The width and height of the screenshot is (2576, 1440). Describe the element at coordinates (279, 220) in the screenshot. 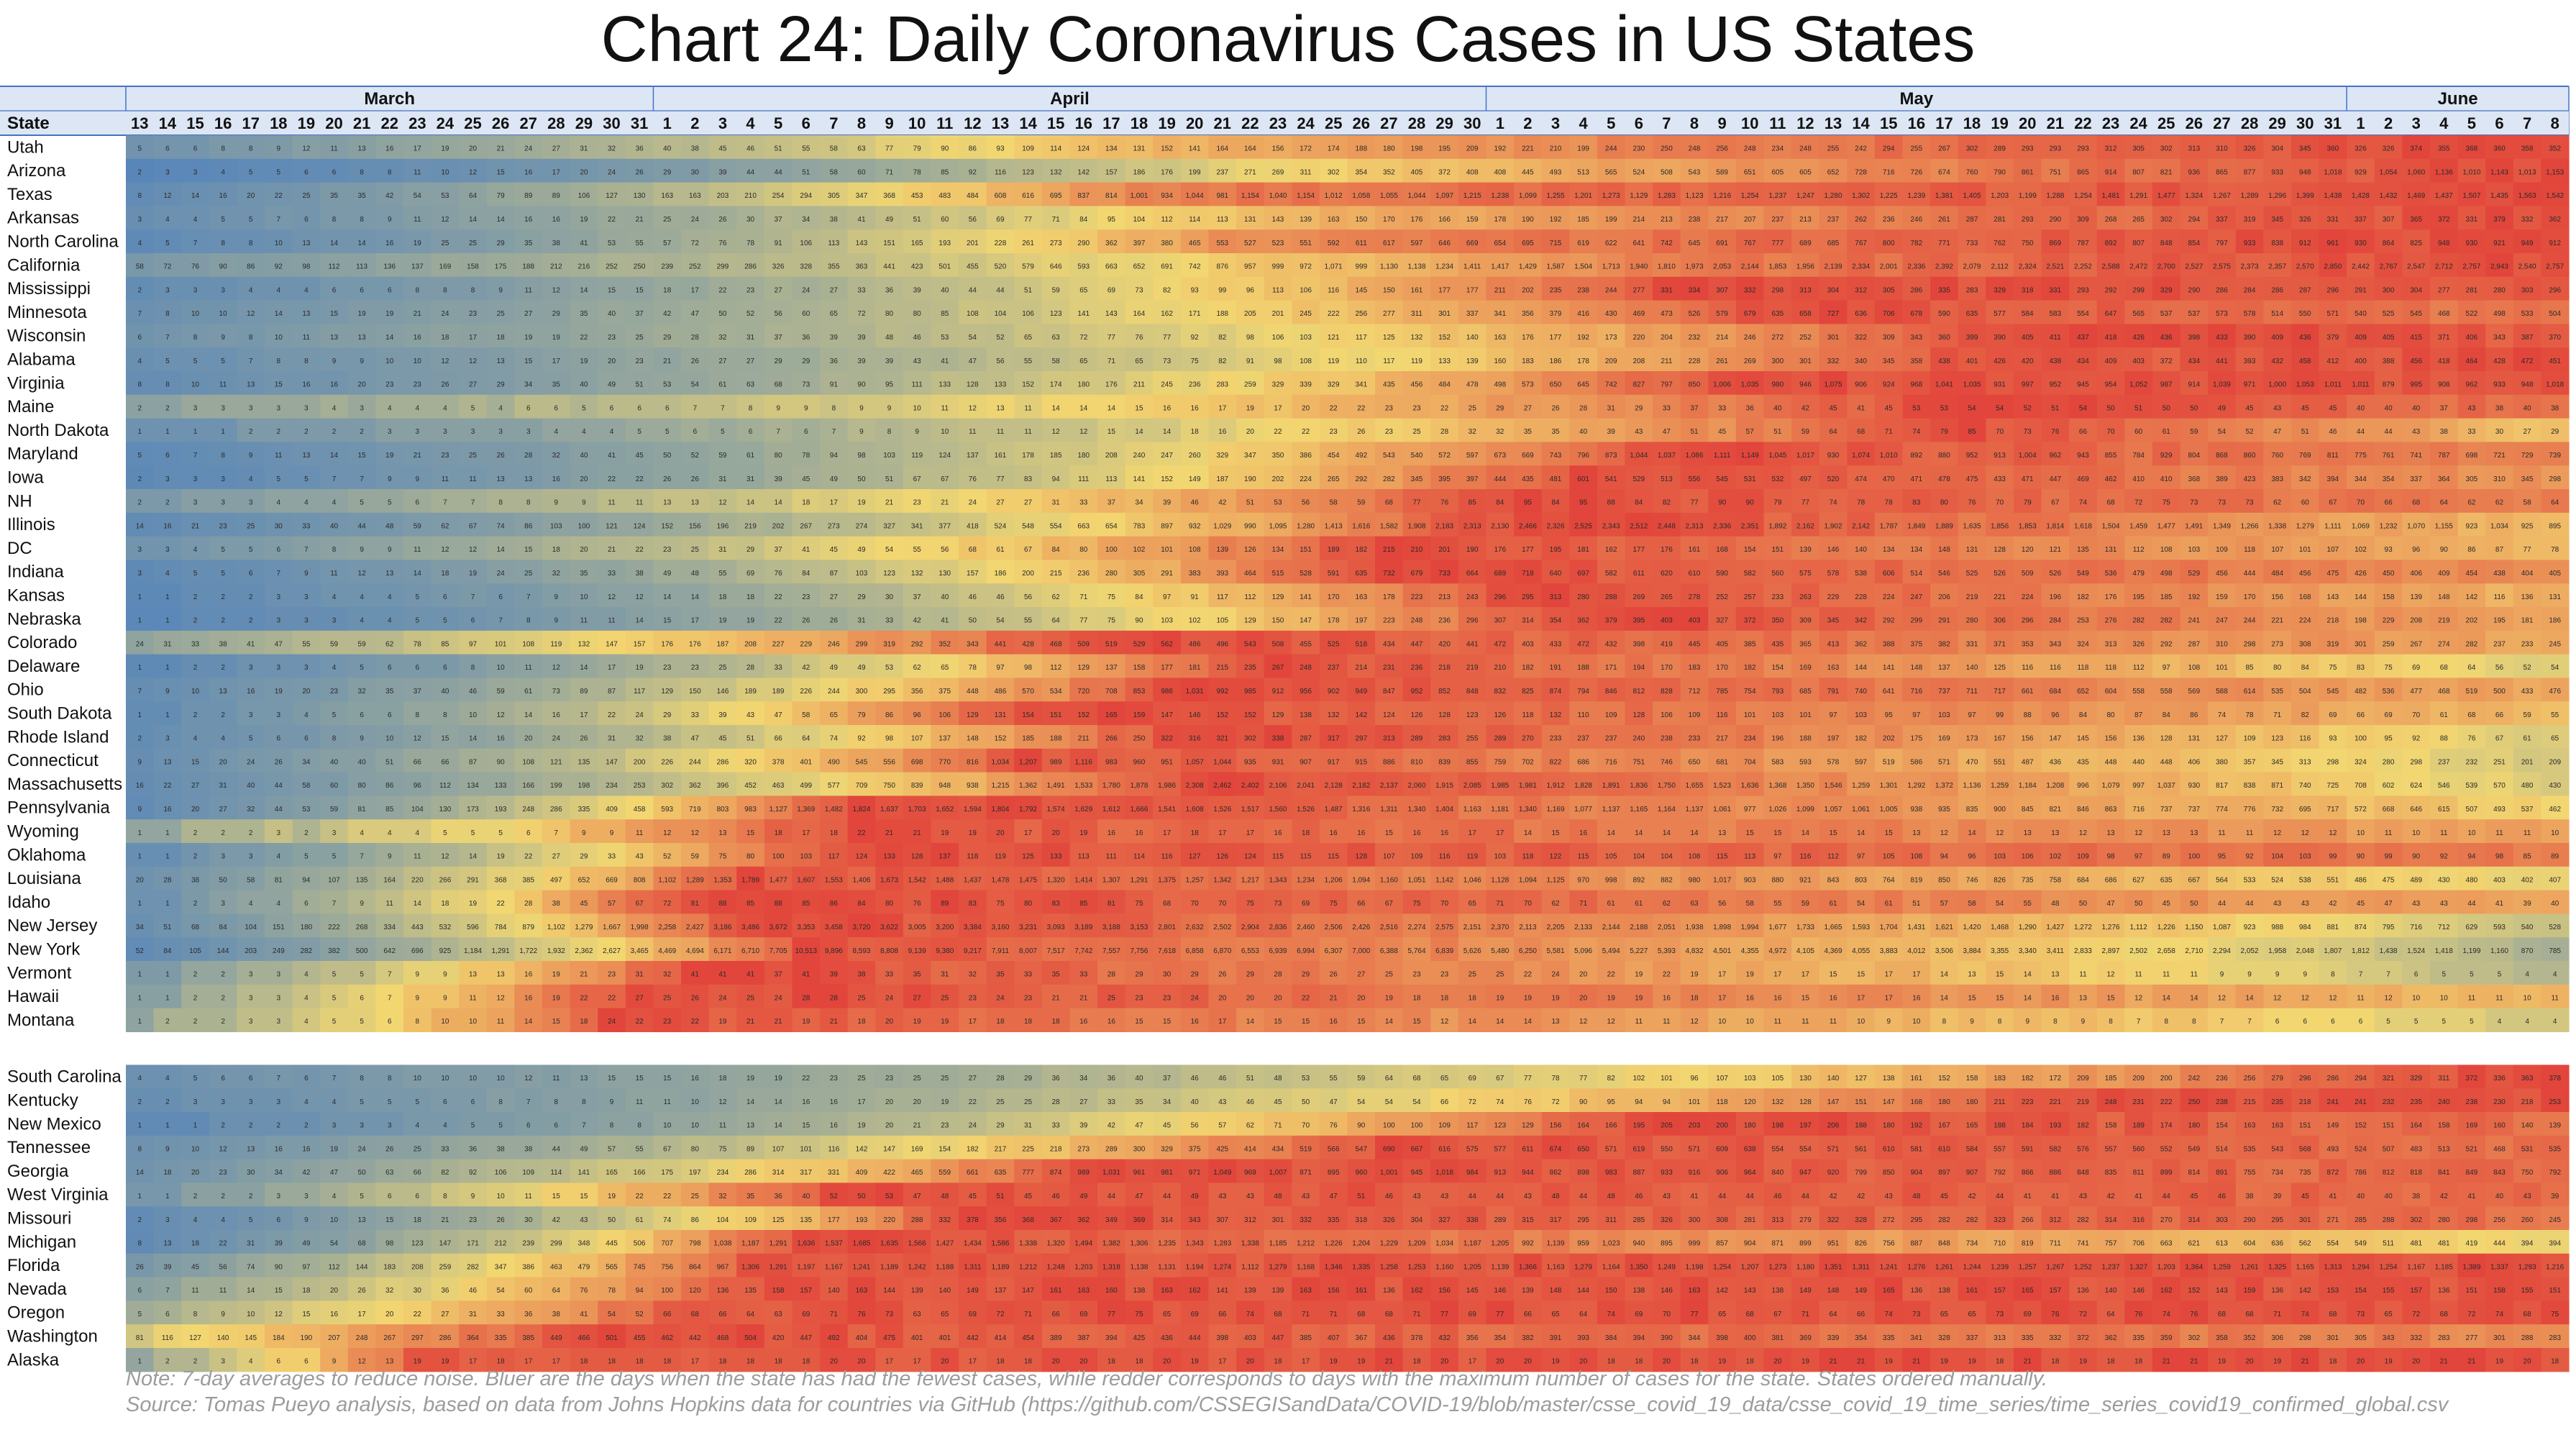

I see `cell-value: 7` at that location.